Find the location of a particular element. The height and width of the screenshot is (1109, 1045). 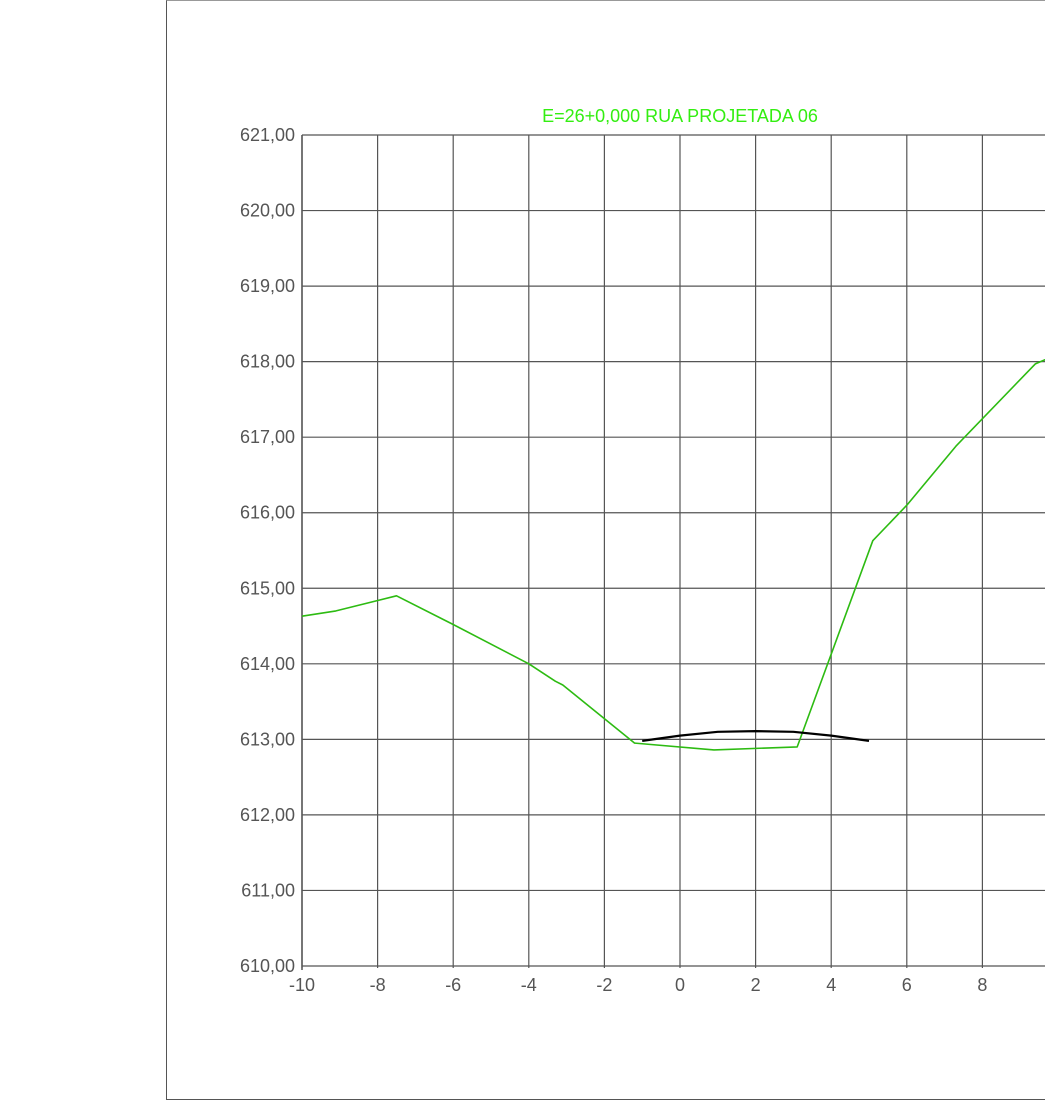

x-tick-label: -8 is located at coordinates (378, 985).